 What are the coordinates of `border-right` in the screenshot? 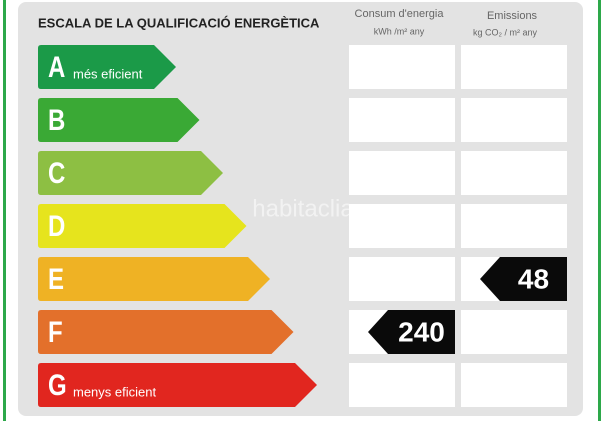 It's located at (599, 210).